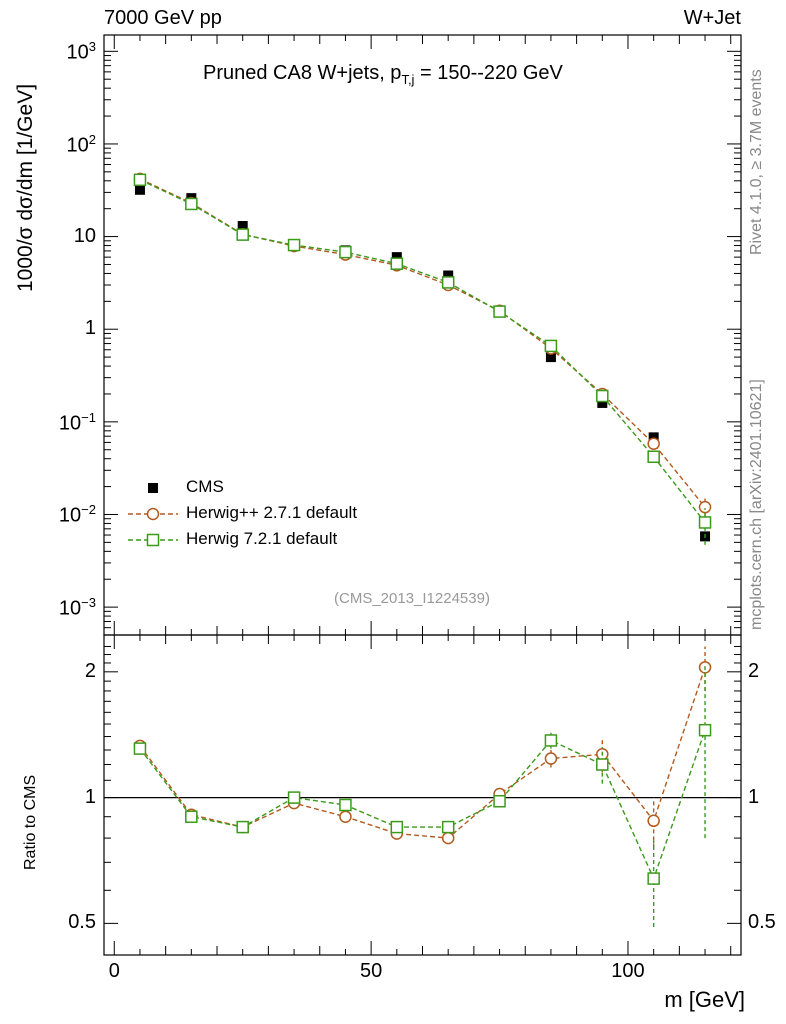 The height and width of the screenshot is (1024, 786). What do you see at coordinates (81, 51) in the screenshot?
I see `y-tick-label: 10³` at bounding box center [81, 51].